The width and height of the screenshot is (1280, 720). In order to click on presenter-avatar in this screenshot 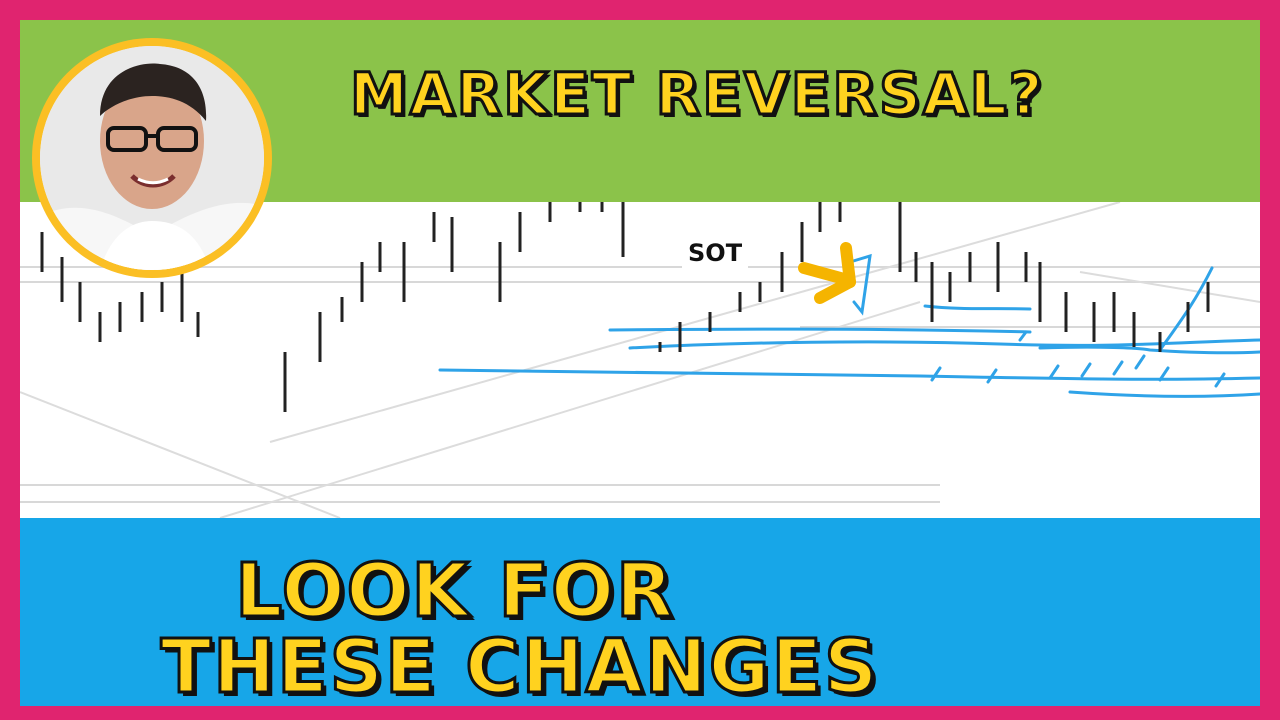, I will do `click(152, 158)`.